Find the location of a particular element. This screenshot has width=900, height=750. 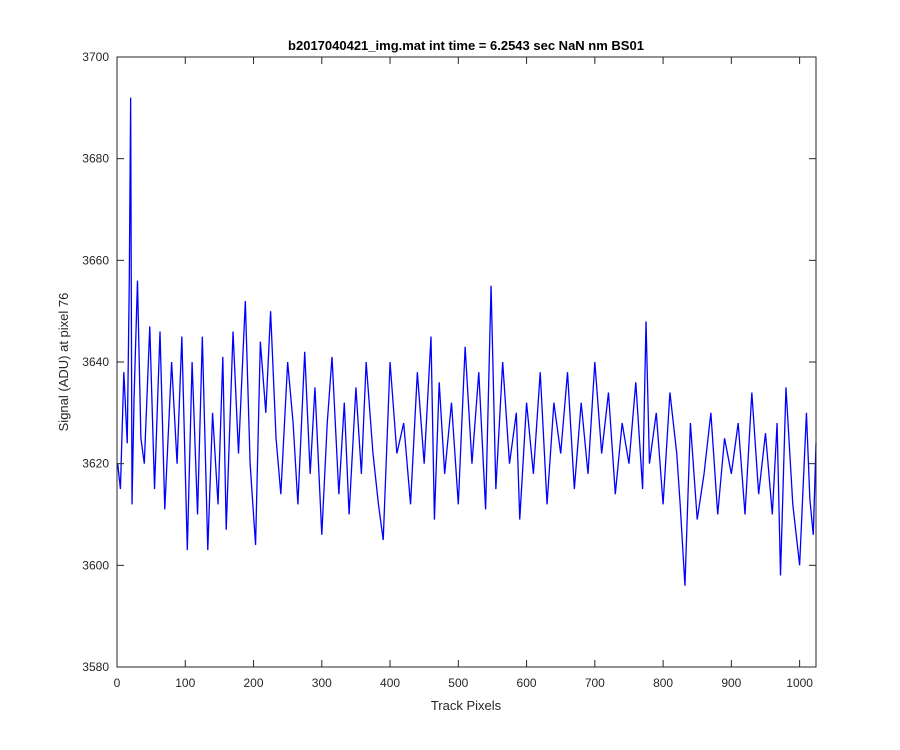

x-tick-label: 500 is located at coordinates (458, 683).